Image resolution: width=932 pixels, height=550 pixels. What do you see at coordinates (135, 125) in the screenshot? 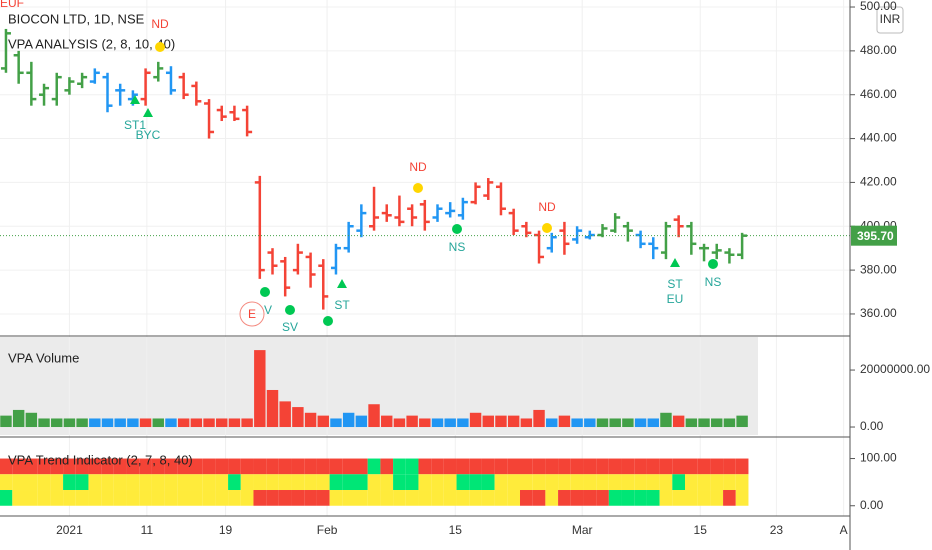
I see `annotation: ST1` at bounding box center [135, 125].